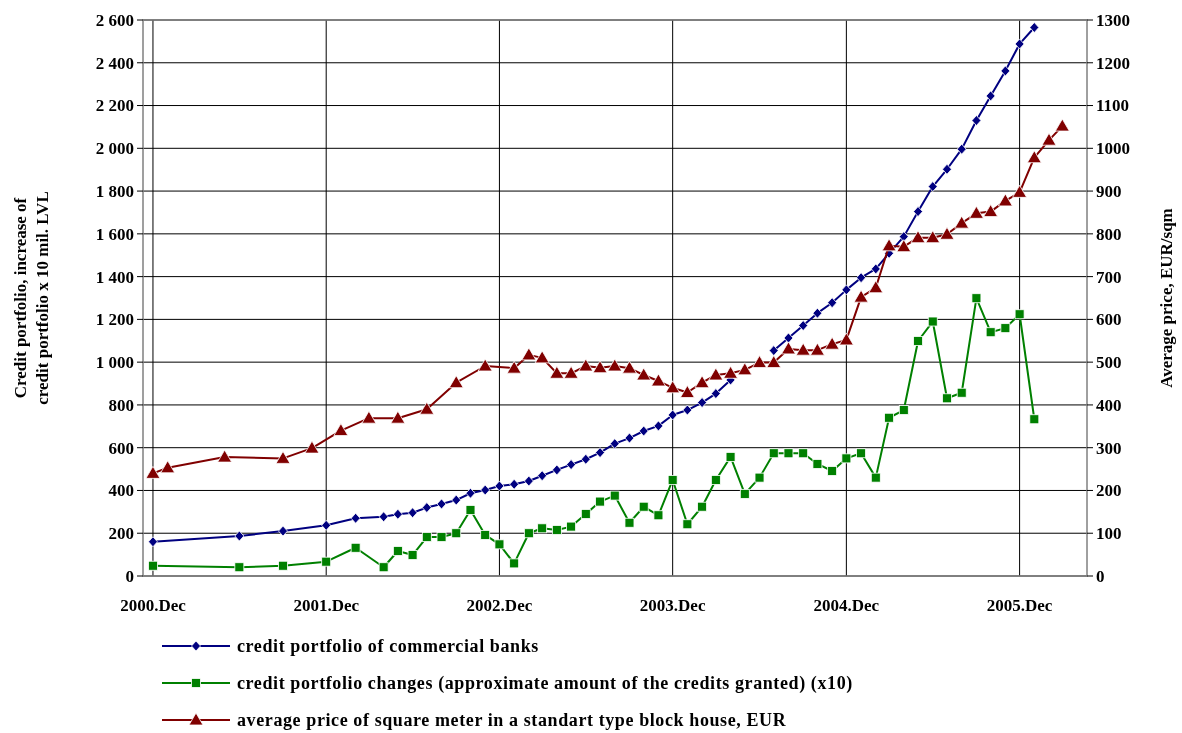  Describe the element at coordinates (1113, 149) in the screenshot. I see `y2-tick-label: 1000` at that location.